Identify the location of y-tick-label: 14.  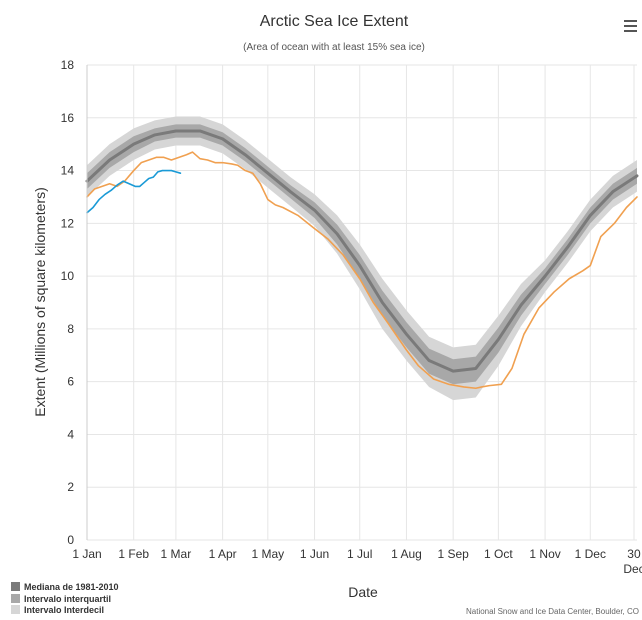
(68, 171).